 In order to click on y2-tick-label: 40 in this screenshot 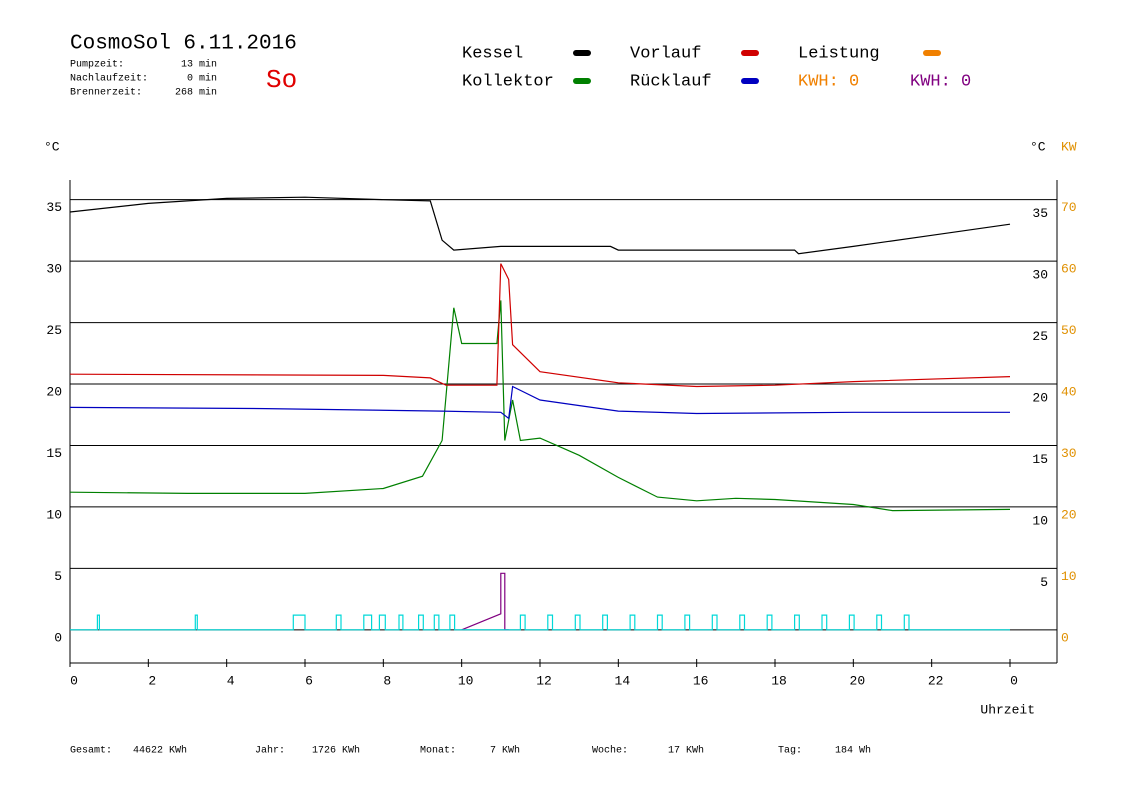, I will do `click(1069, 391)`.